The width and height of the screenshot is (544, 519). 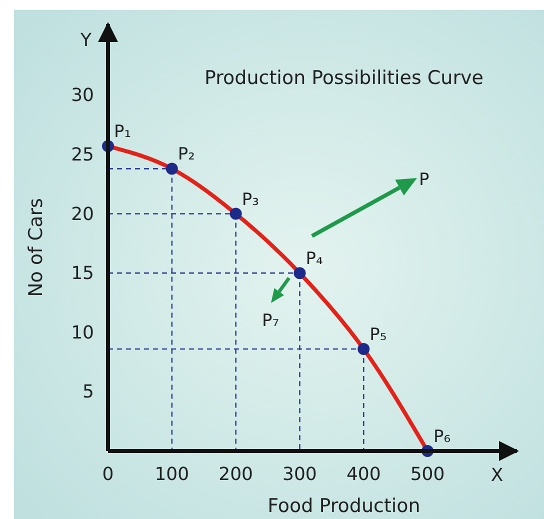 What do you see at coordinates (86, 40) in the screenshot?
I see `text: Y` at bounding box center [86, 40].